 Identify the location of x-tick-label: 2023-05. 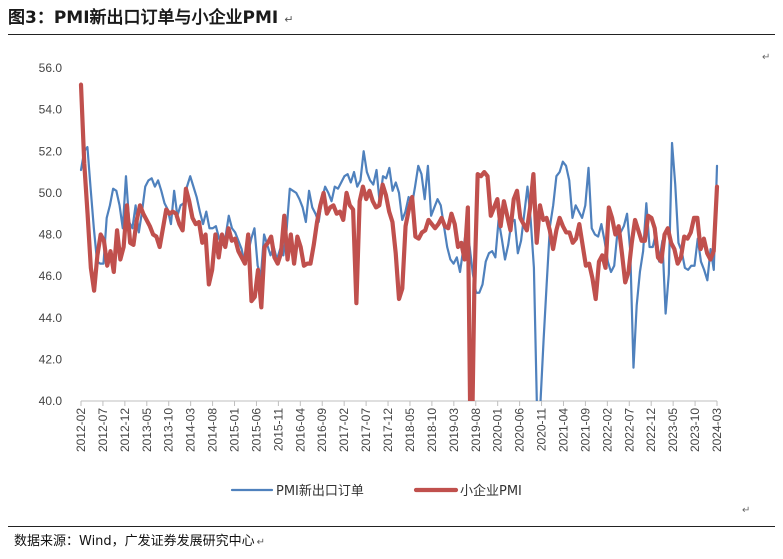
(673, 430).